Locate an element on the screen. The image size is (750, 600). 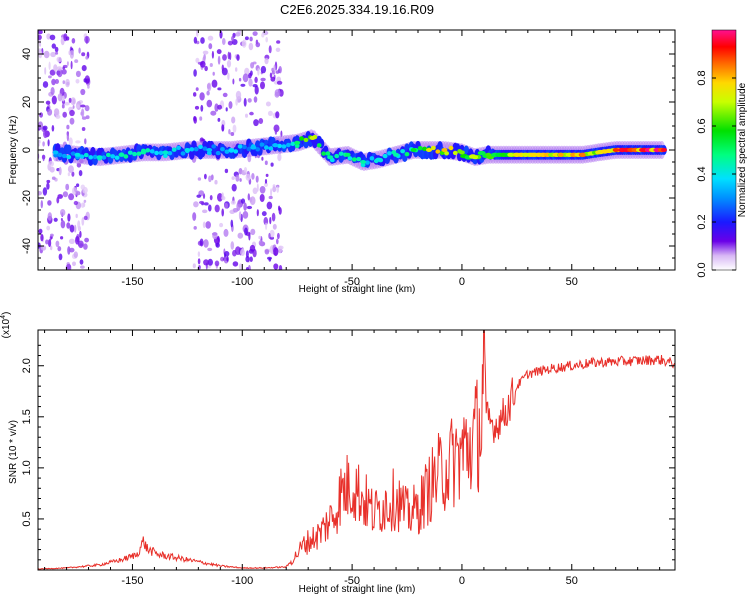
colorbar-tick-label: 0.0 is located at coordinates (702, 269).